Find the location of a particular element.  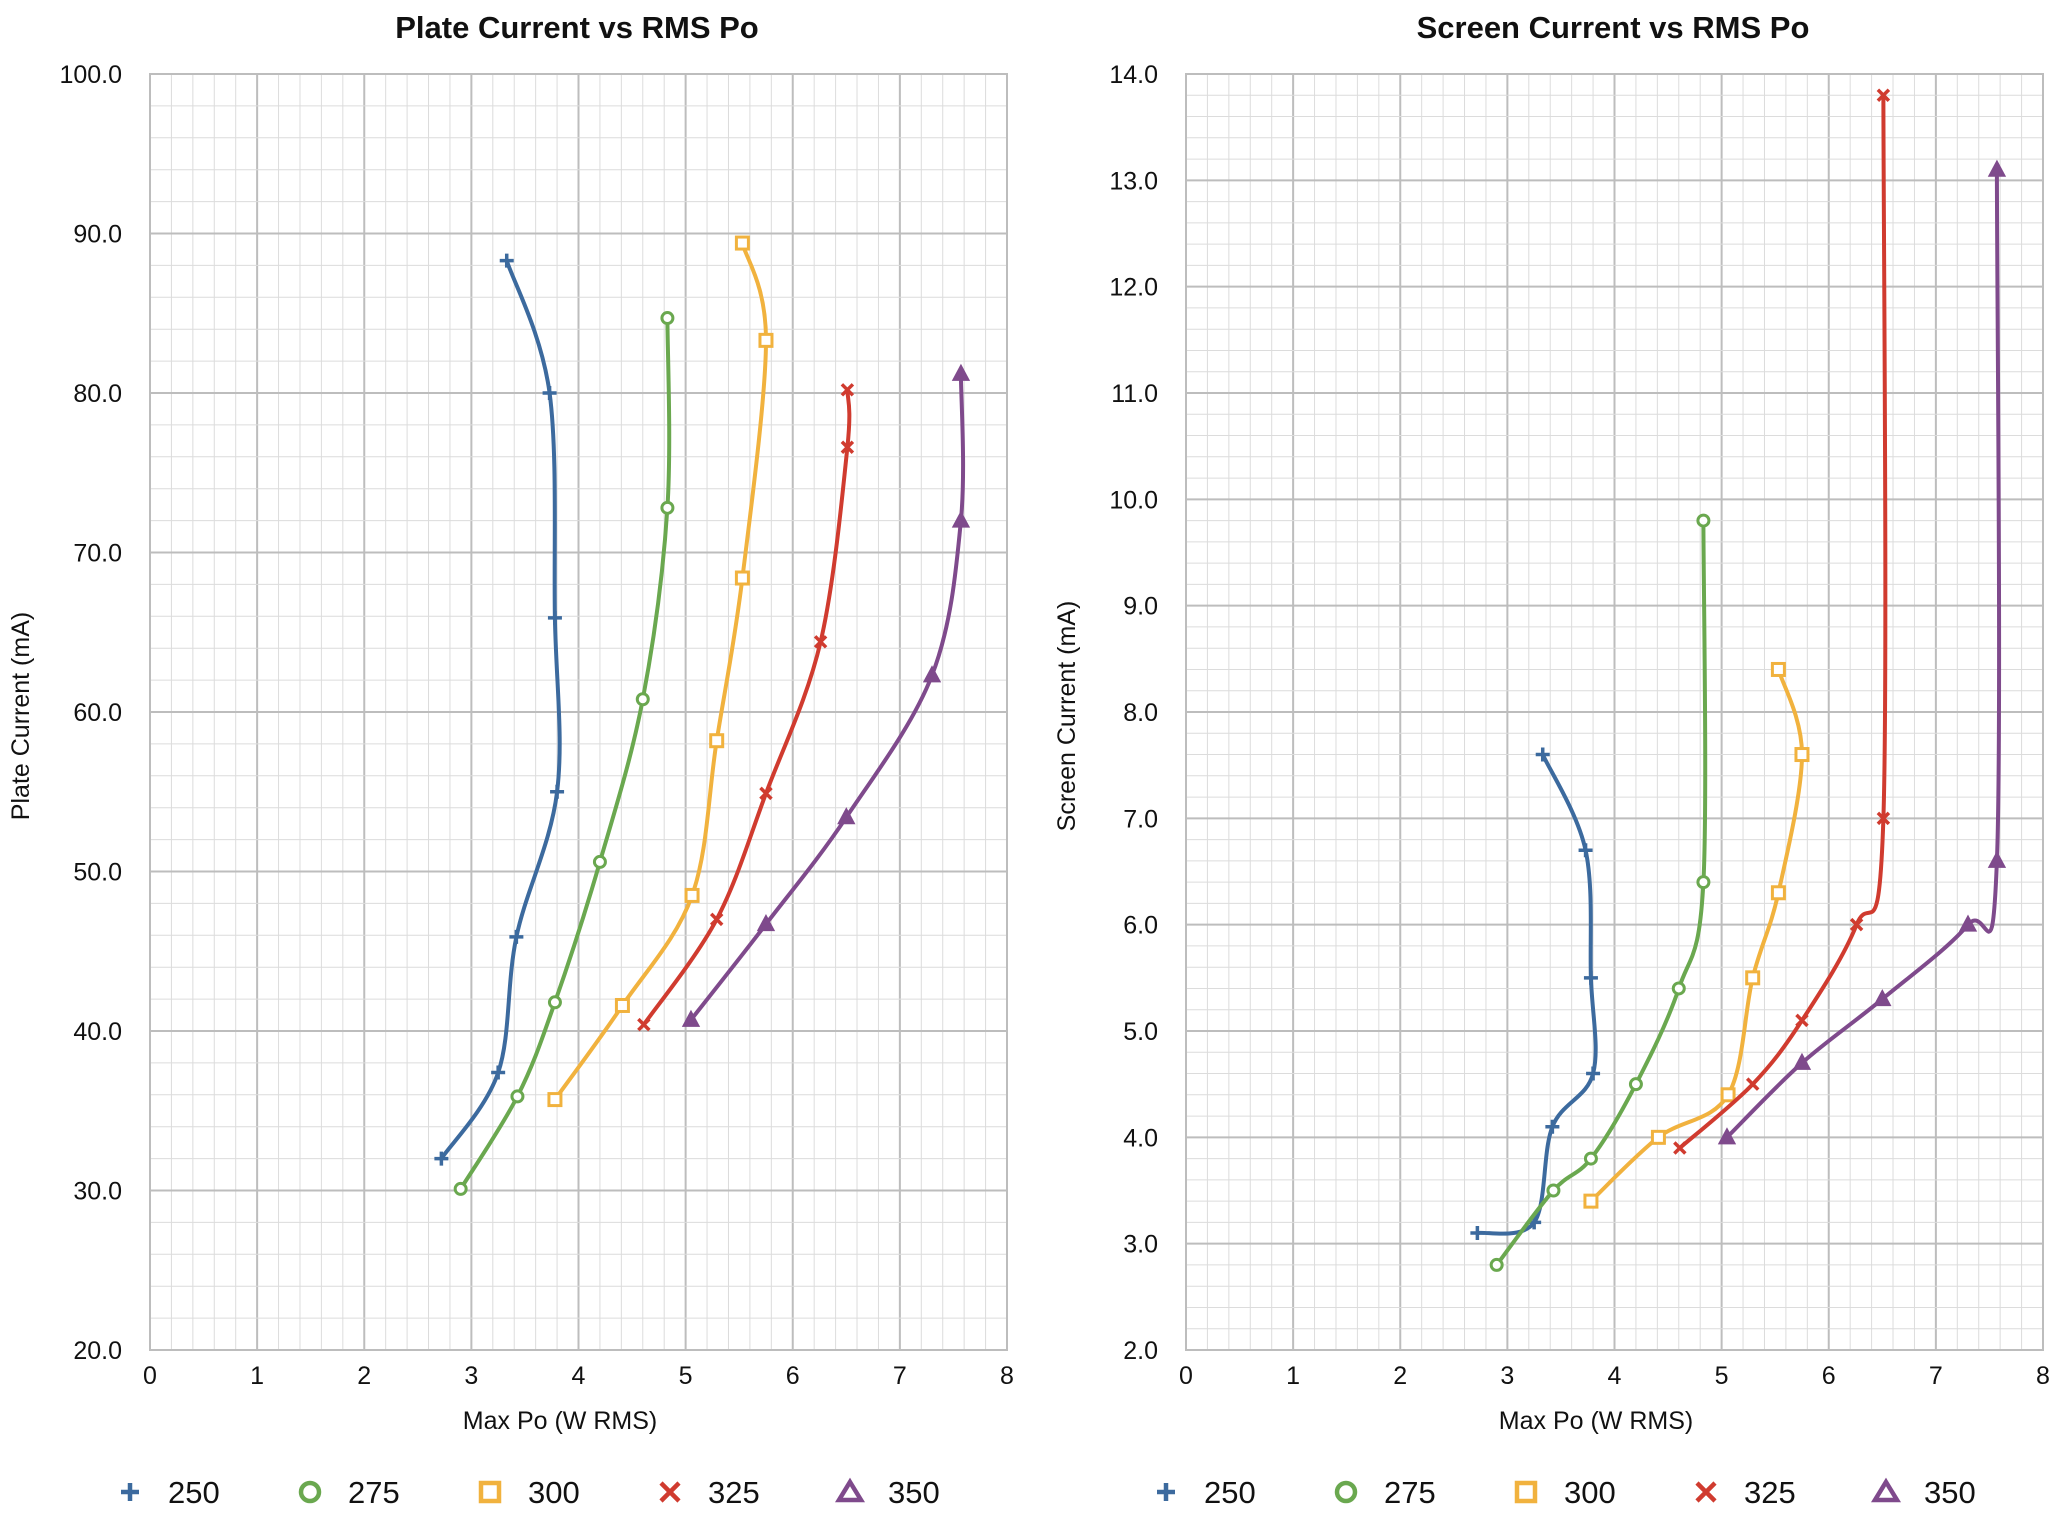

legend-label: 300 is located at coordinates (554, 1492).